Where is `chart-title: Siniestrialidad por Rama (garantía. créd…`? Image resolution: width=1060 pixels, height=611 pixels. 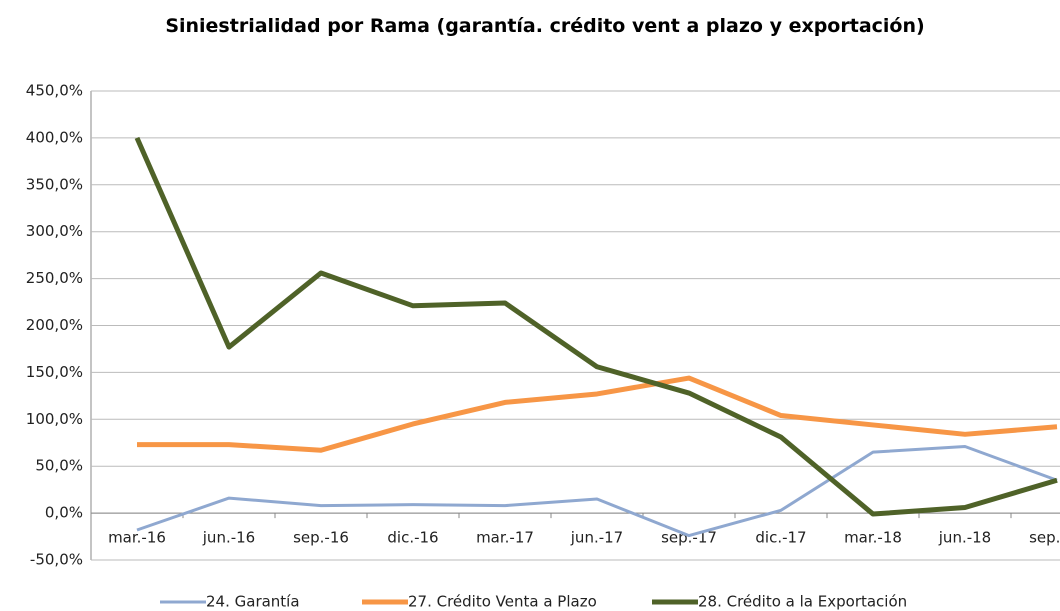
chart-title: Siniestrialidad por Rama (garantía. créd… is located at coordinates (545, 26).